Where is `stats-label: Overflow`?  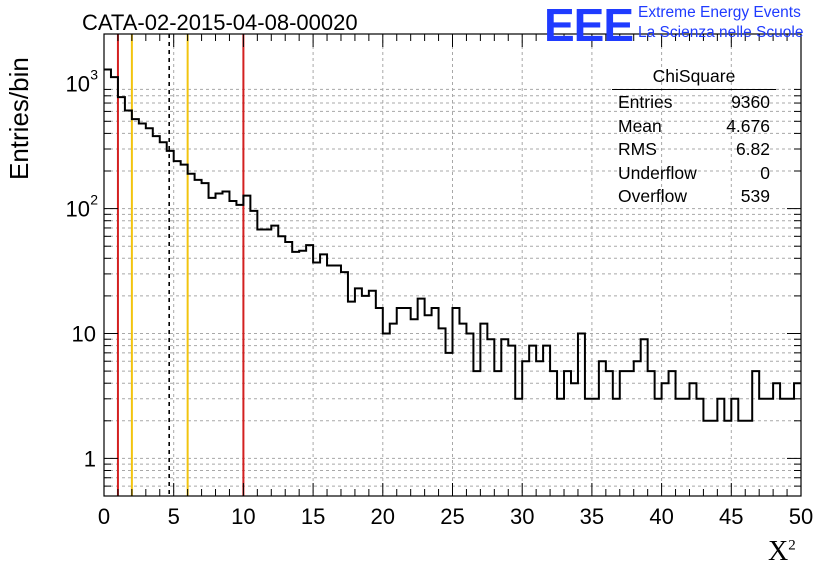
stats-label: Overflow is located at coordinates (653, 196).